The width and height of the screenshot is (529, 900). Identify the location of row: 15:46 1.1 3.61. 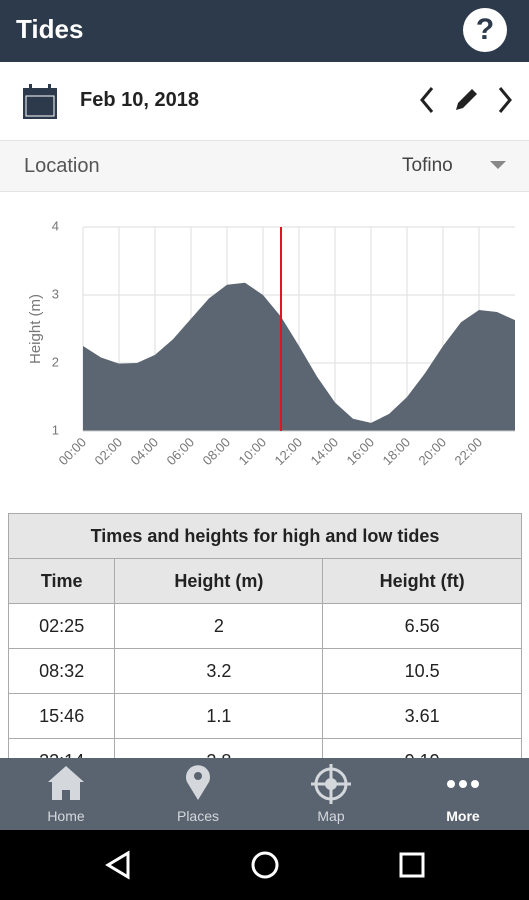
(264, 716).